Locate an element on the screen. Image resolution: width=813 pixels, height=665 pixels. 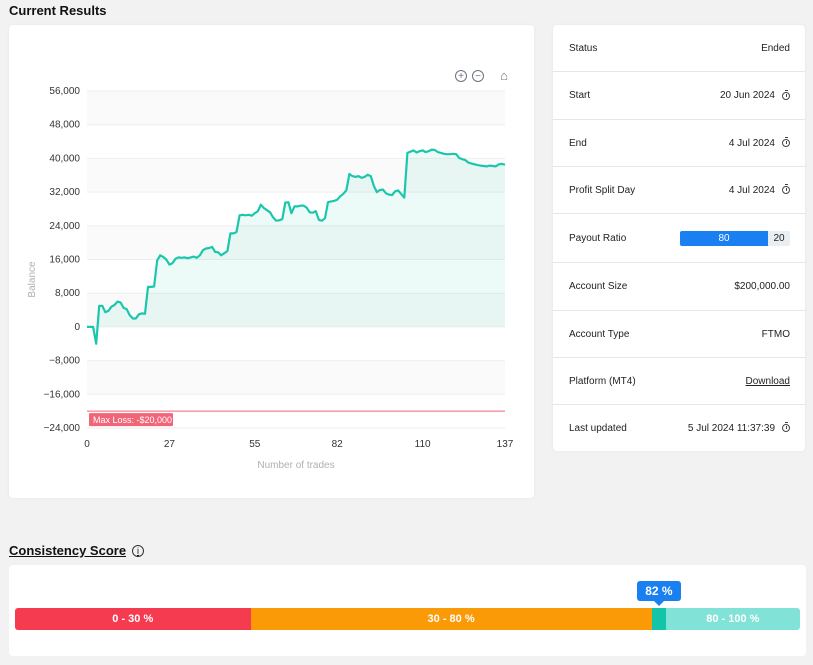
info-row-last-updated: Last updated 5 Jul 2024 11:37:39 is located at coordinates (679, 428).